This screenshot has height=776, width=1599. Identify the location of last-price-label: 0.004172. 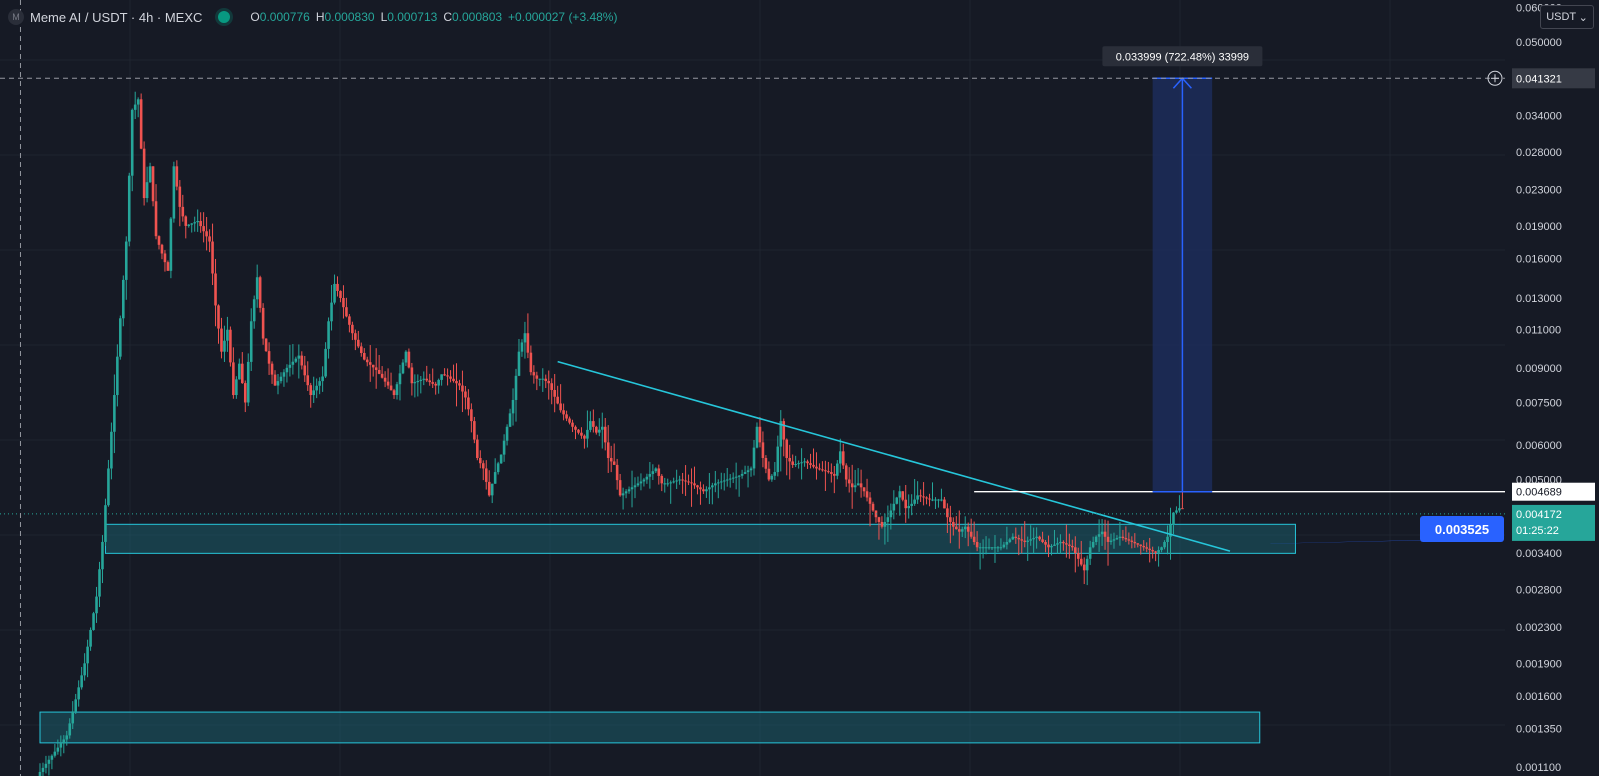
(1539, 515).